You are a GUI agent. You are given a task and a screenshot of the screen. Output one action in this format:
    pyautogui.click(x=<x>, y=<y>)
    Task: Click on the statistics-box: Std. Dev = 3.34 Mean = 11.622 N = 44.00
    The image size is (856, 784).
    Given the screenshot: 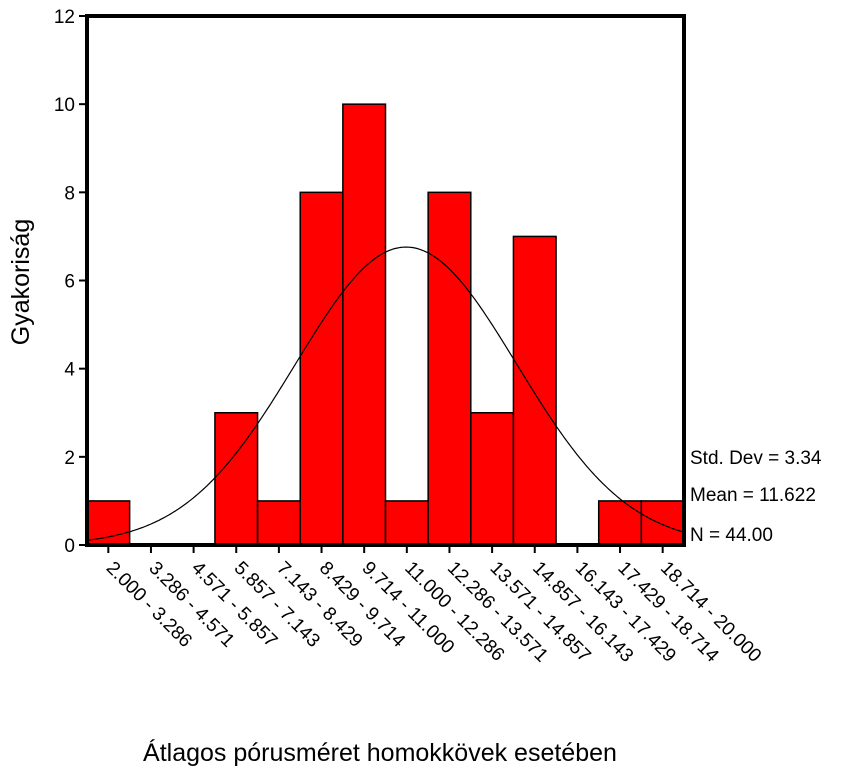 What is the action you would take?
    pyautogui.click(x=756, y=497)
    